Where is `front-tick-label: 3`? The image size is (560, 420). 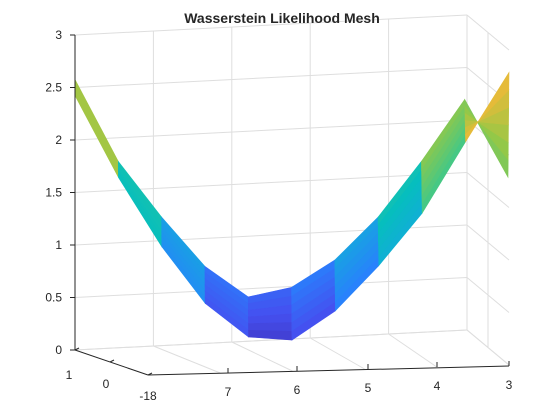
front-tick-label: 3 is located at coordinates (509, 385).